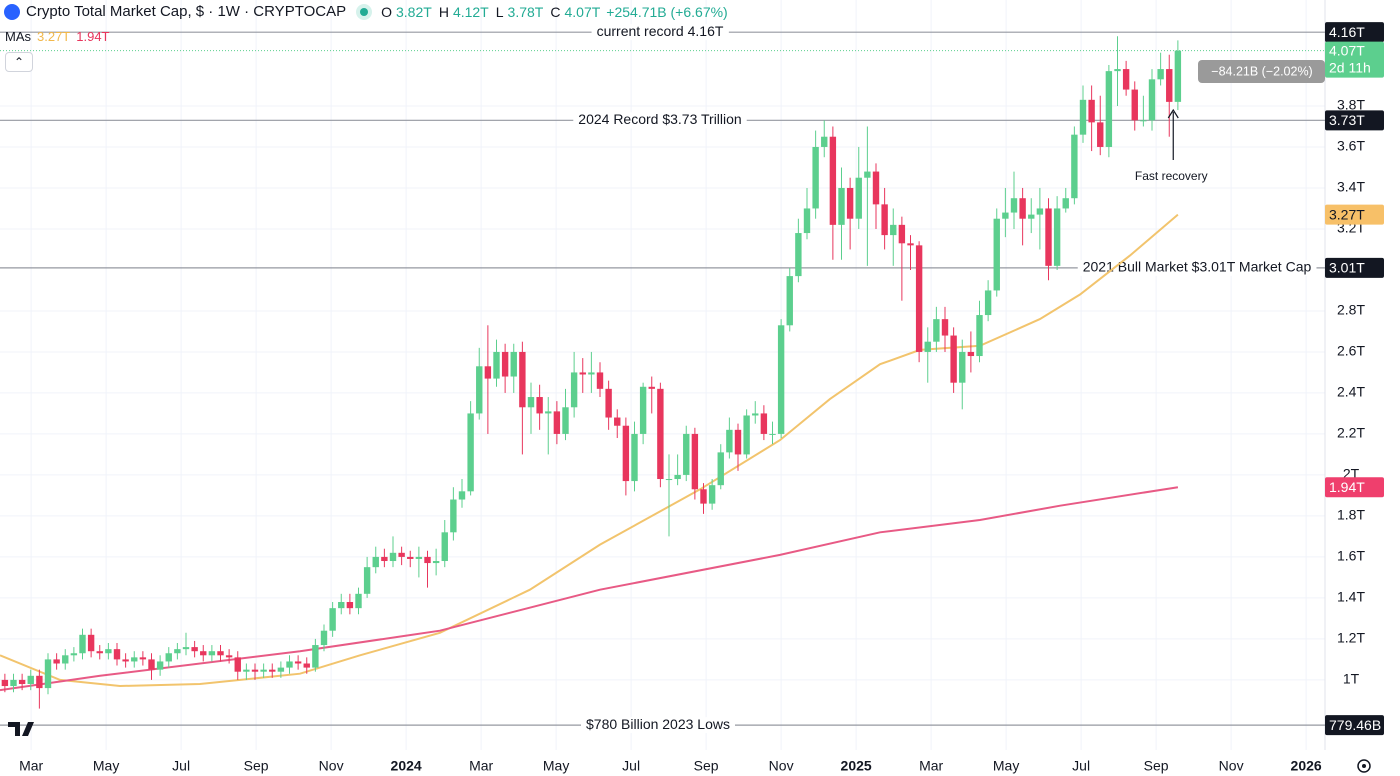  What do you see at coordinates (1347, 268) in the screenshot?
I see `price-badge-label: 3.01T` at bounding box center [1347, 268].